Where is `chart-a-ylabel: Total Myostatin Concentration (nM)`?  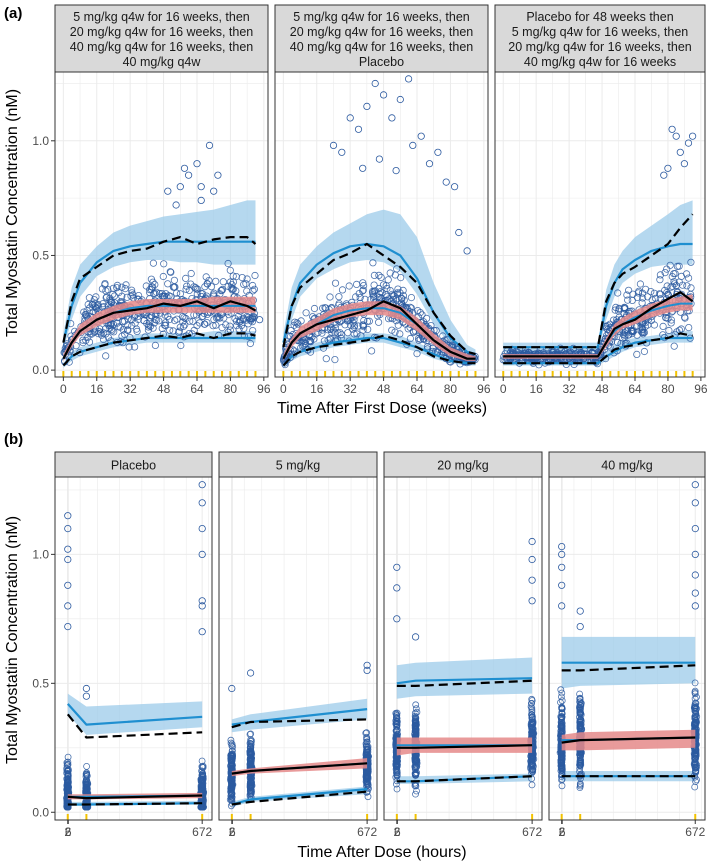
chart-a-ylabel: Total Myostatin Concentration (nM) is located at coordinates (12, 213).